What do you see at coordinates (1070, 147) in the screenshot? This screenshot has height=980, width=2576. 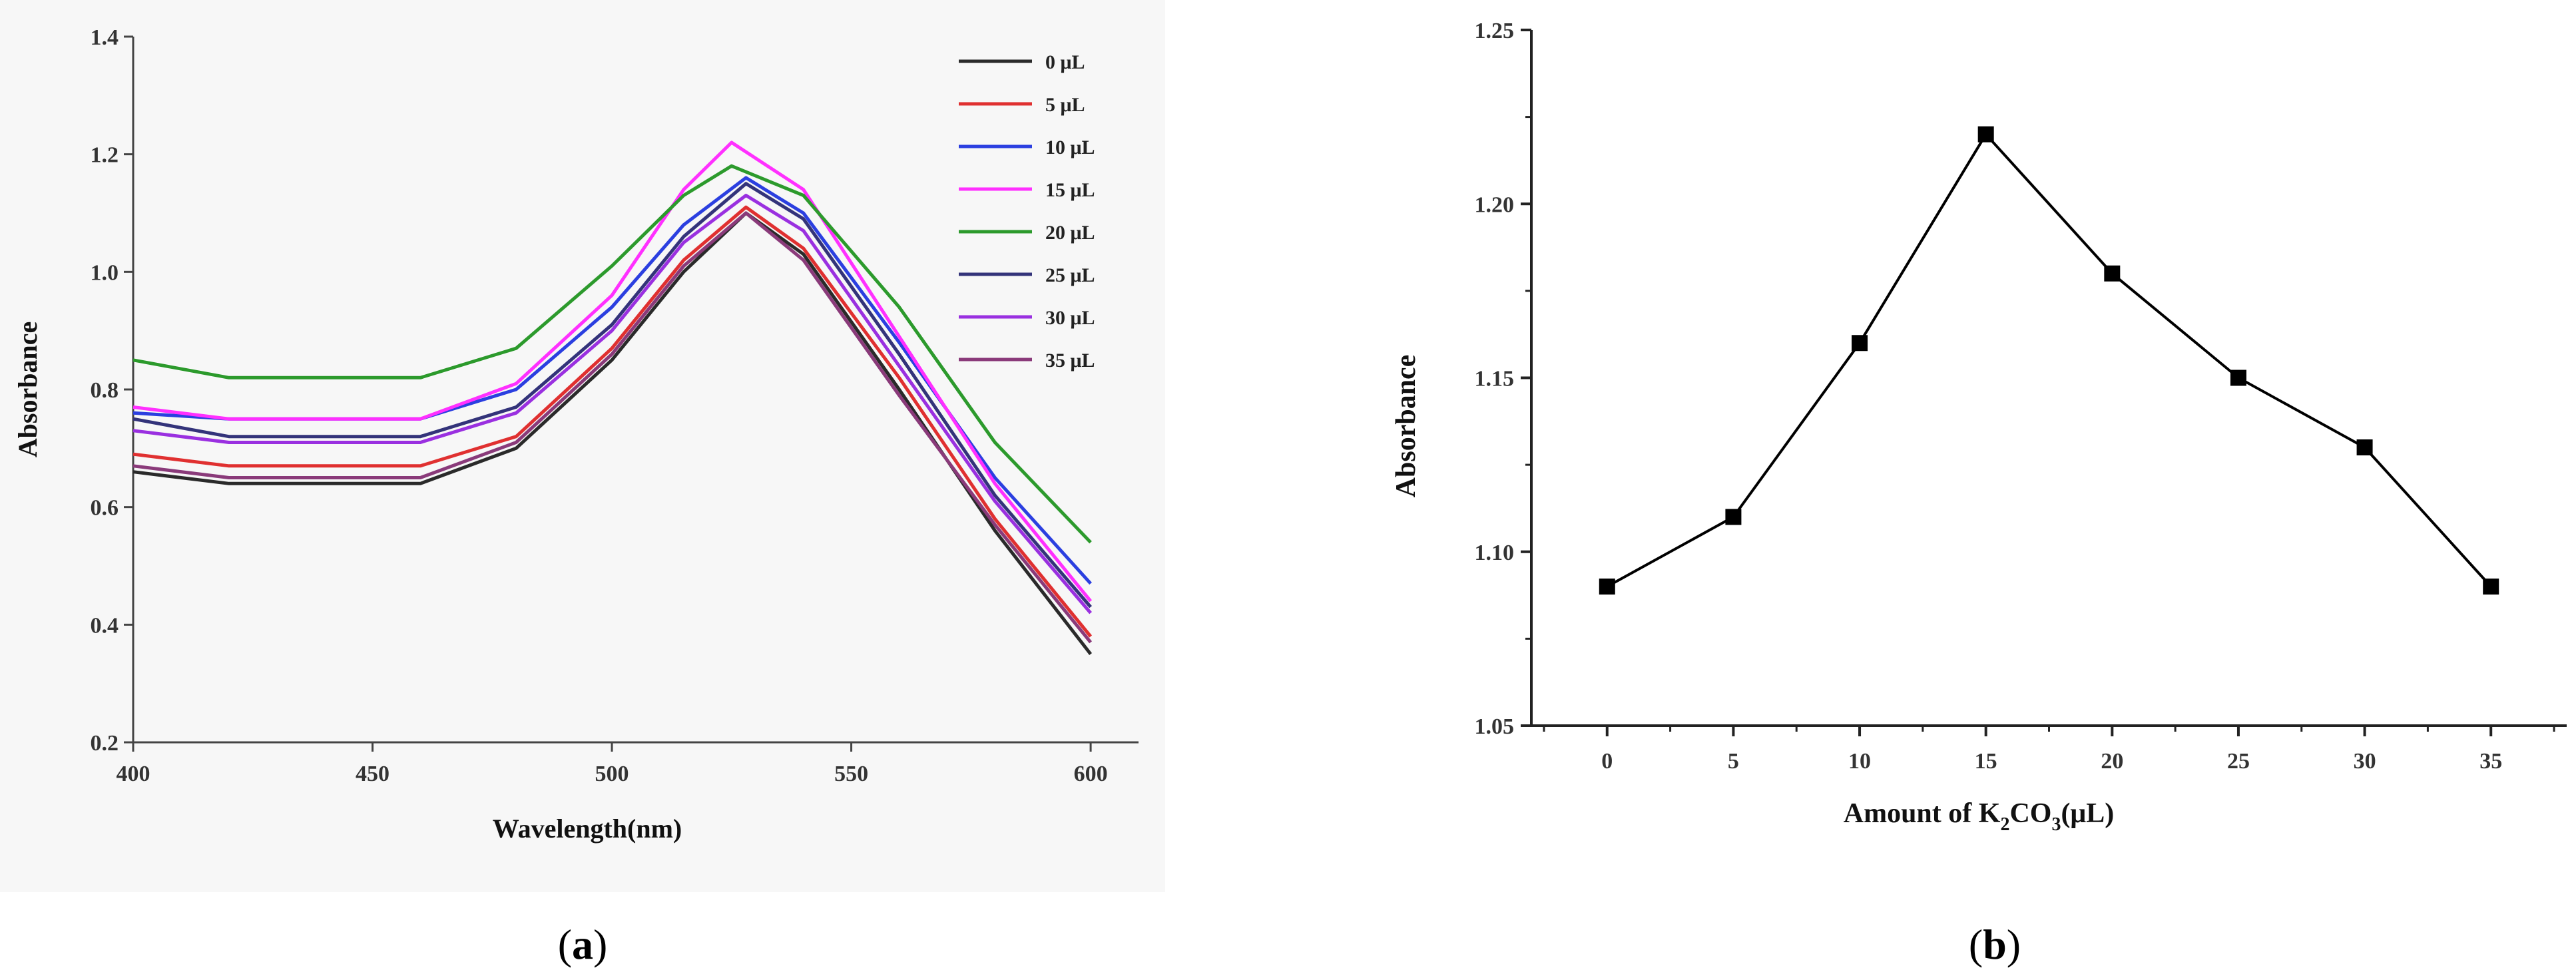 I see `panel-a-legend-label: 10 μL` at bounding box center [1070, 147].